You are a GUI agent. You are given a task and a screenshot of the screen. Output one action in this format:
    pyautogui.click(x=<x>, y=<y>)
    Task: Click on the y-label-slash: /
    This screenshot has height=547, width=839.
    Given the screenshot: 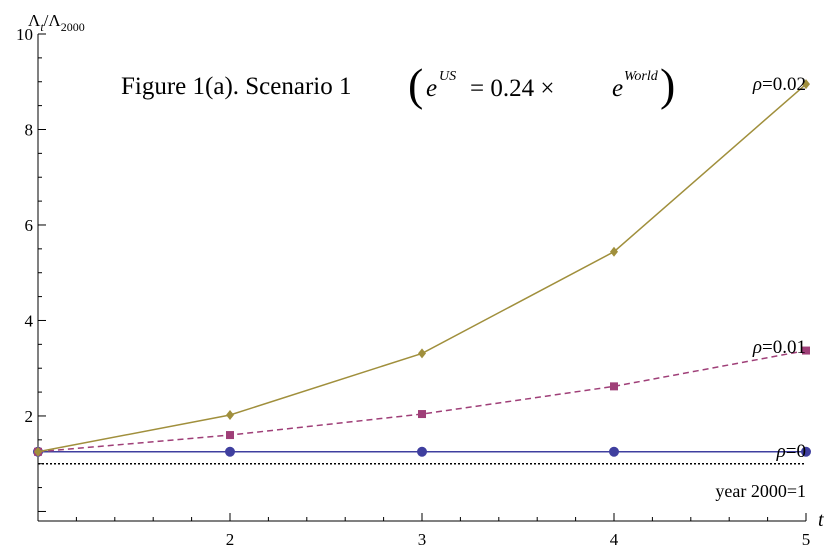 What is the action you would take?
    pyautogui.click(x=46, y=20)
    